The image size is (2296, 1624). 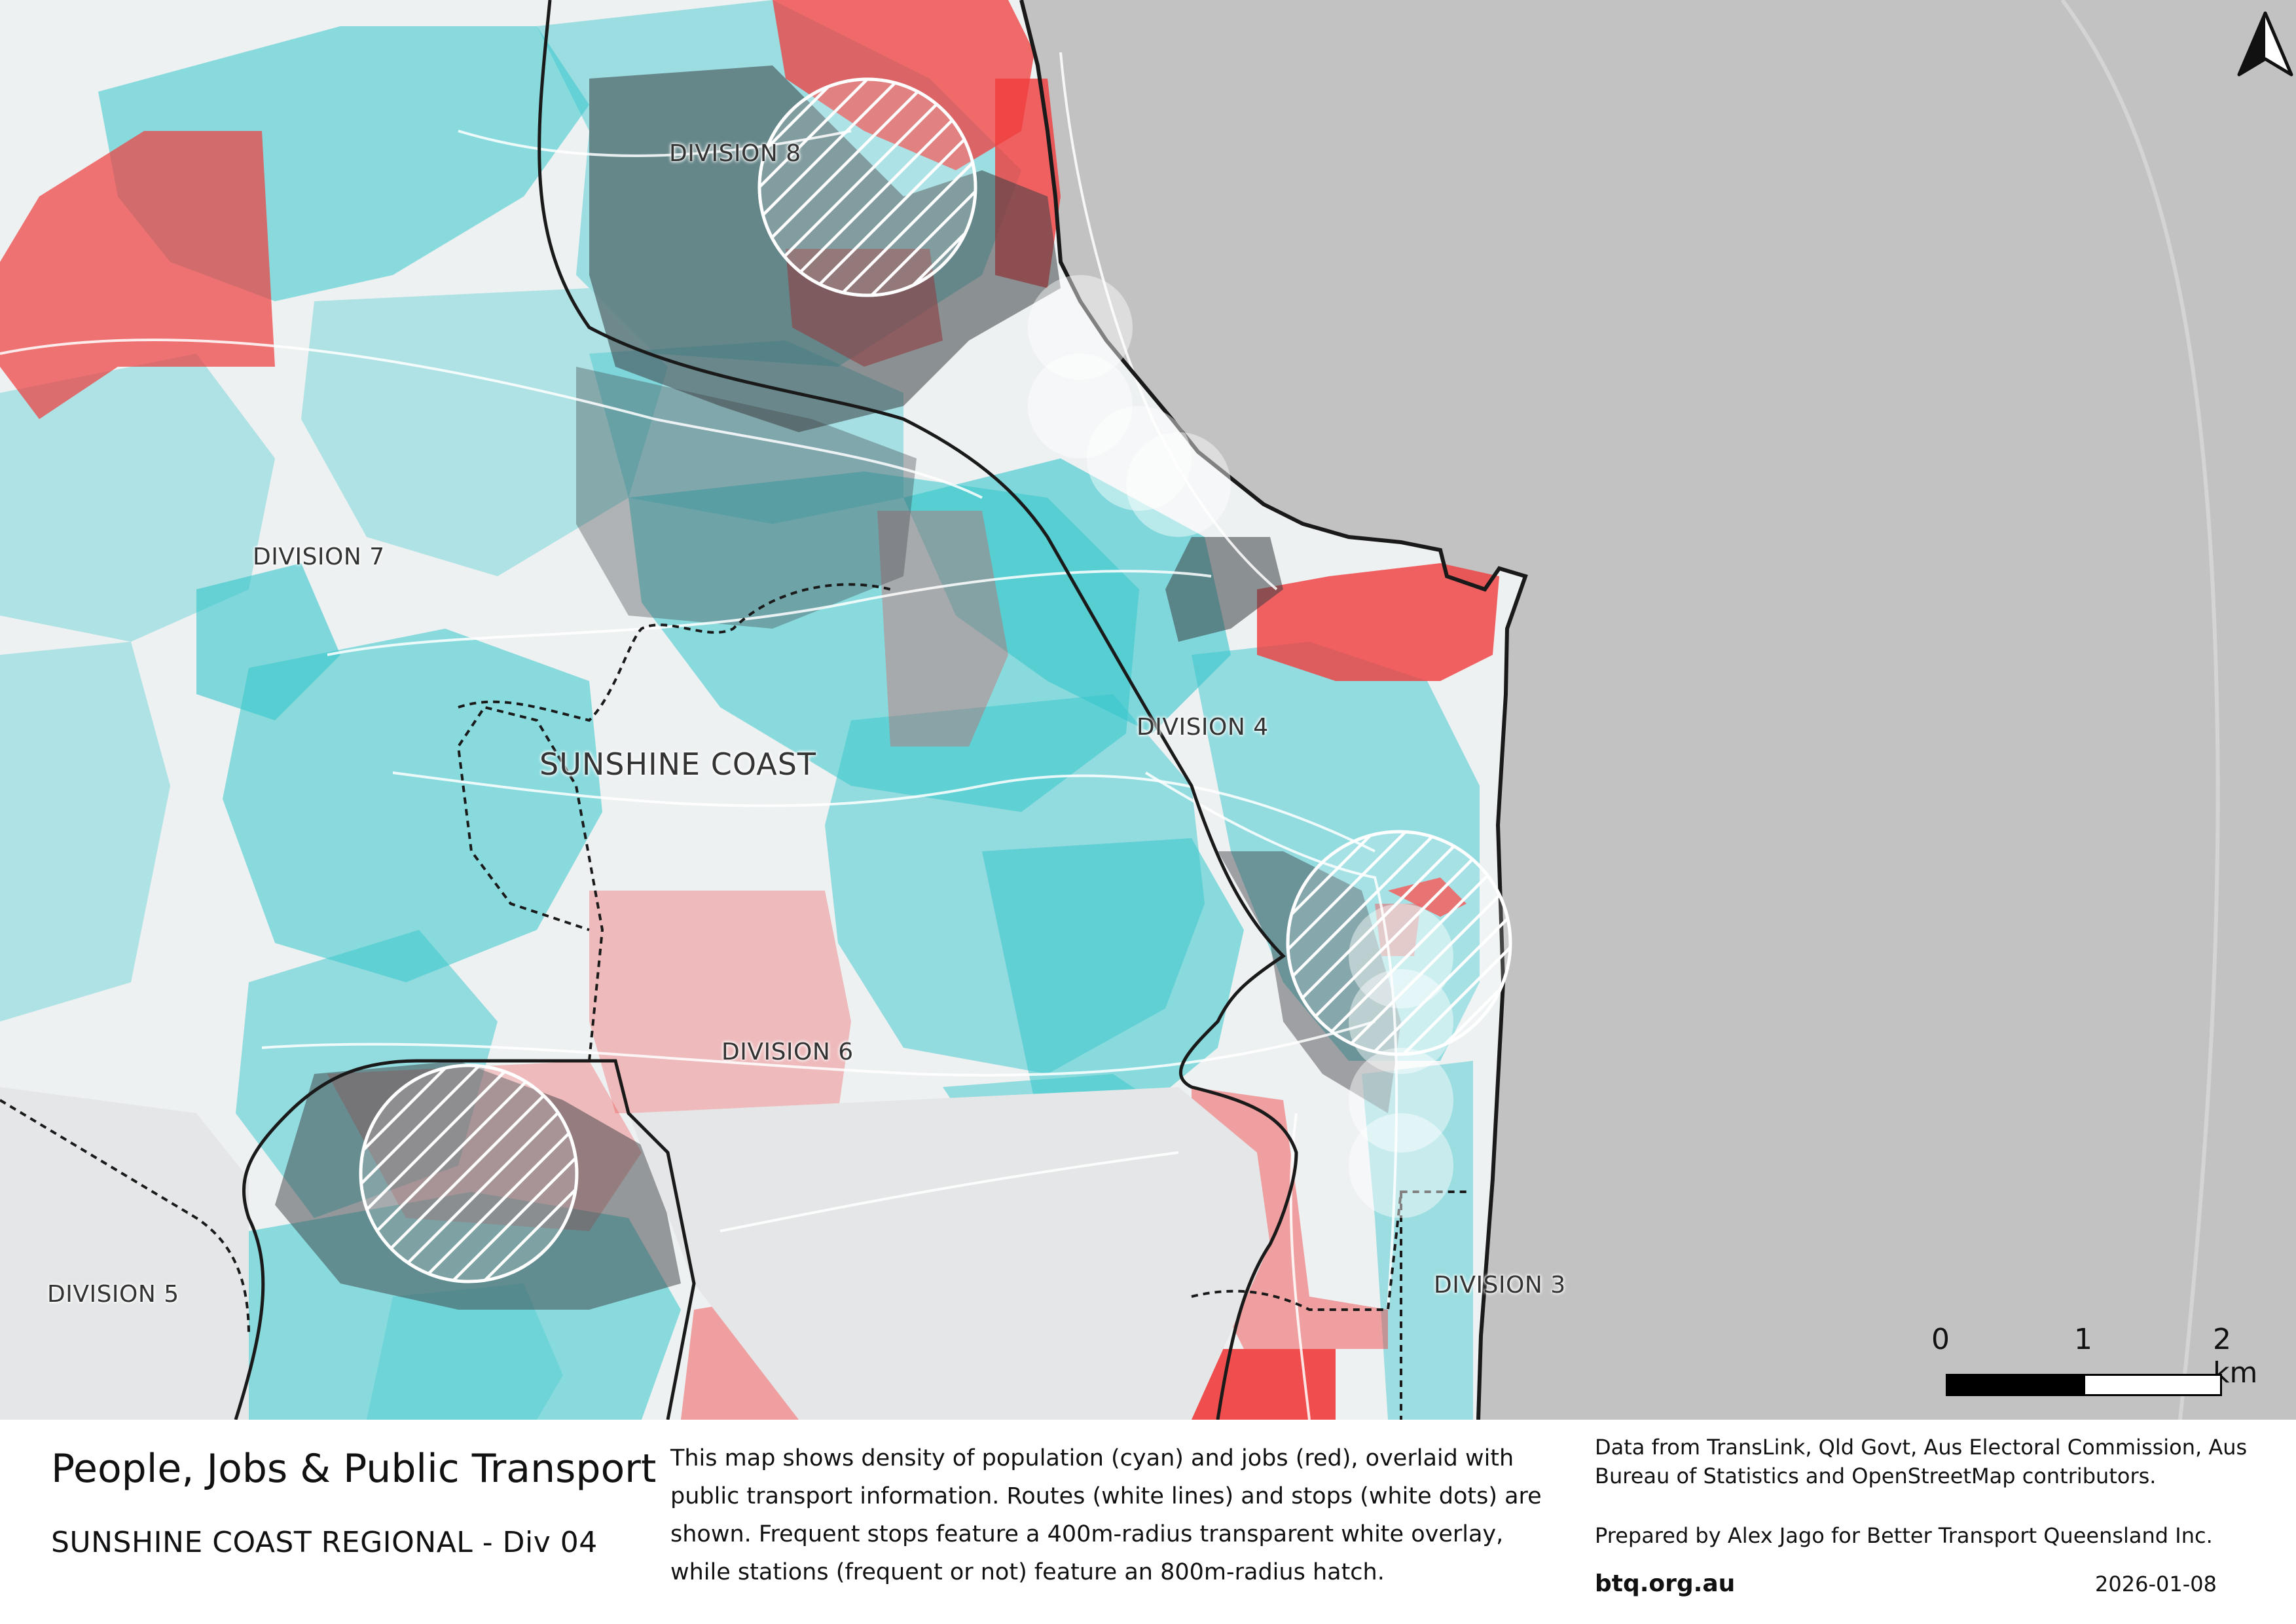 I want to click on division-5-label: DIVISION 5, so click(x=113, y=1294).